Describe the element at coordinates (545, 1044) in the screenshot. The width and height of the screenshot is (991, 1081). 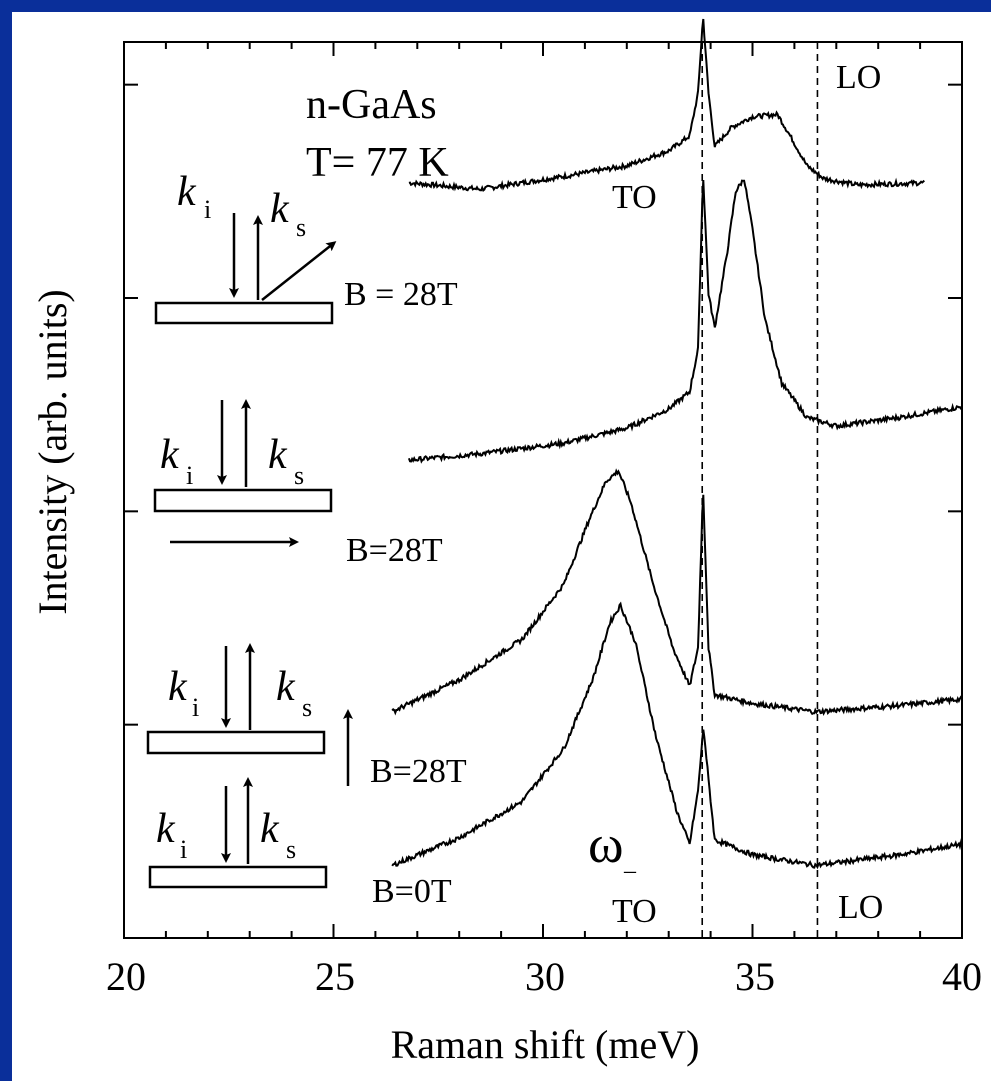
I see `x-axis-label: Raman shift (meV)` at that location.